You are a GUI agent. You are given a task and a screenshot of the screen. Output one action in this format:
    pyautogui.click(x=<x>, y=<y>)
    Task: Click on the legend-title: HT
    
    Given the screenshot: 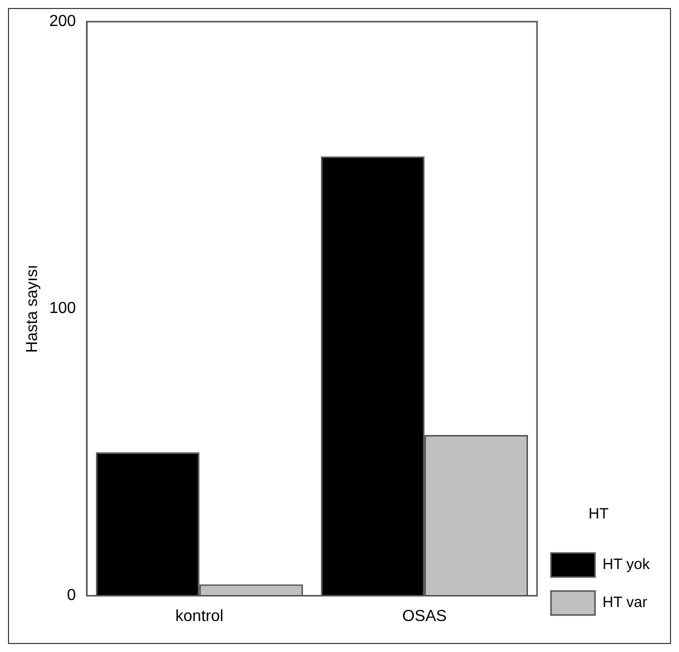 What is the action you would take?
    pyautogui.click(x=598, y=514)
    